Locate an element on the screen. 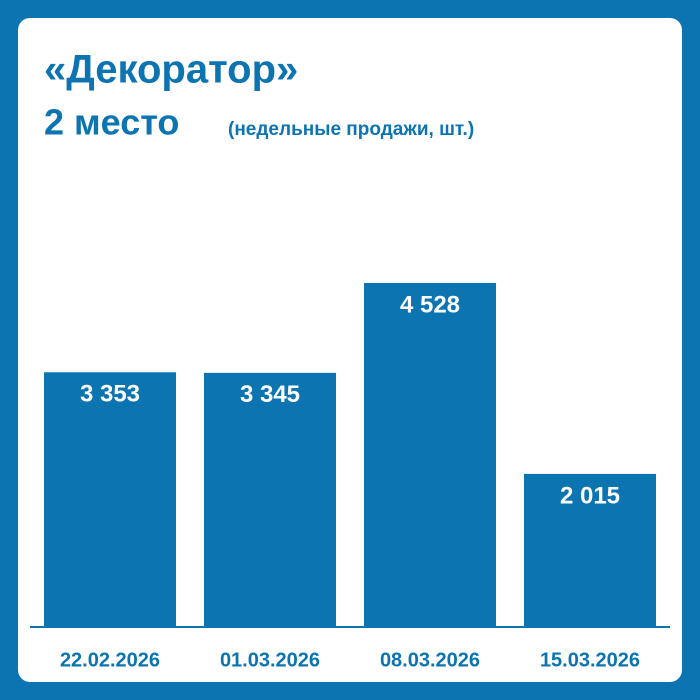 The height and width of the screenshot is (700, 700). chart-subtitle: 2 место is located at coordinates (111, 122).